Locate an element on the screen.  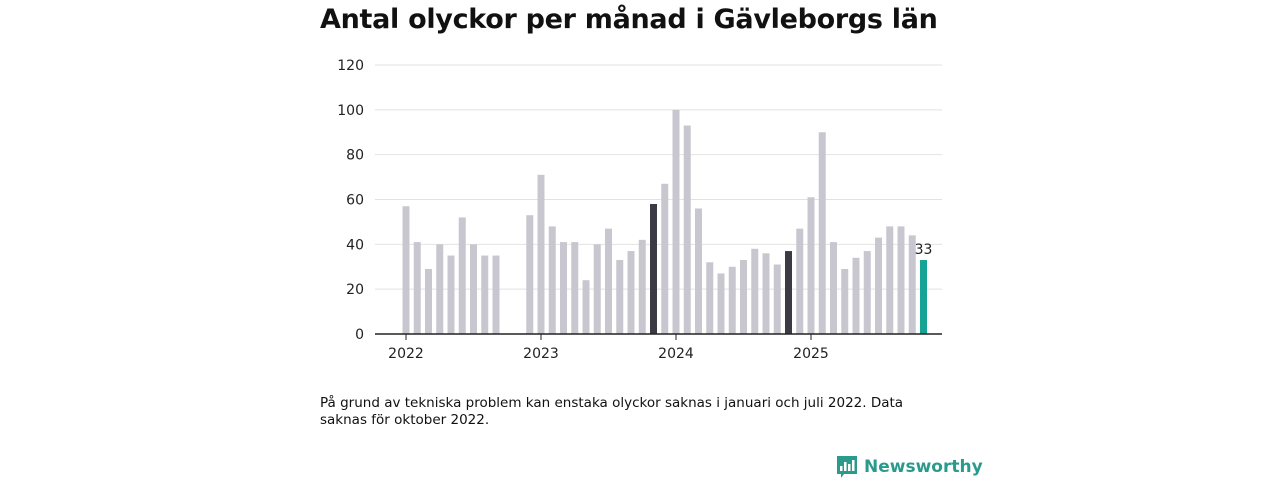
y-tick-label: 40 is located at coordinates (355, 245).